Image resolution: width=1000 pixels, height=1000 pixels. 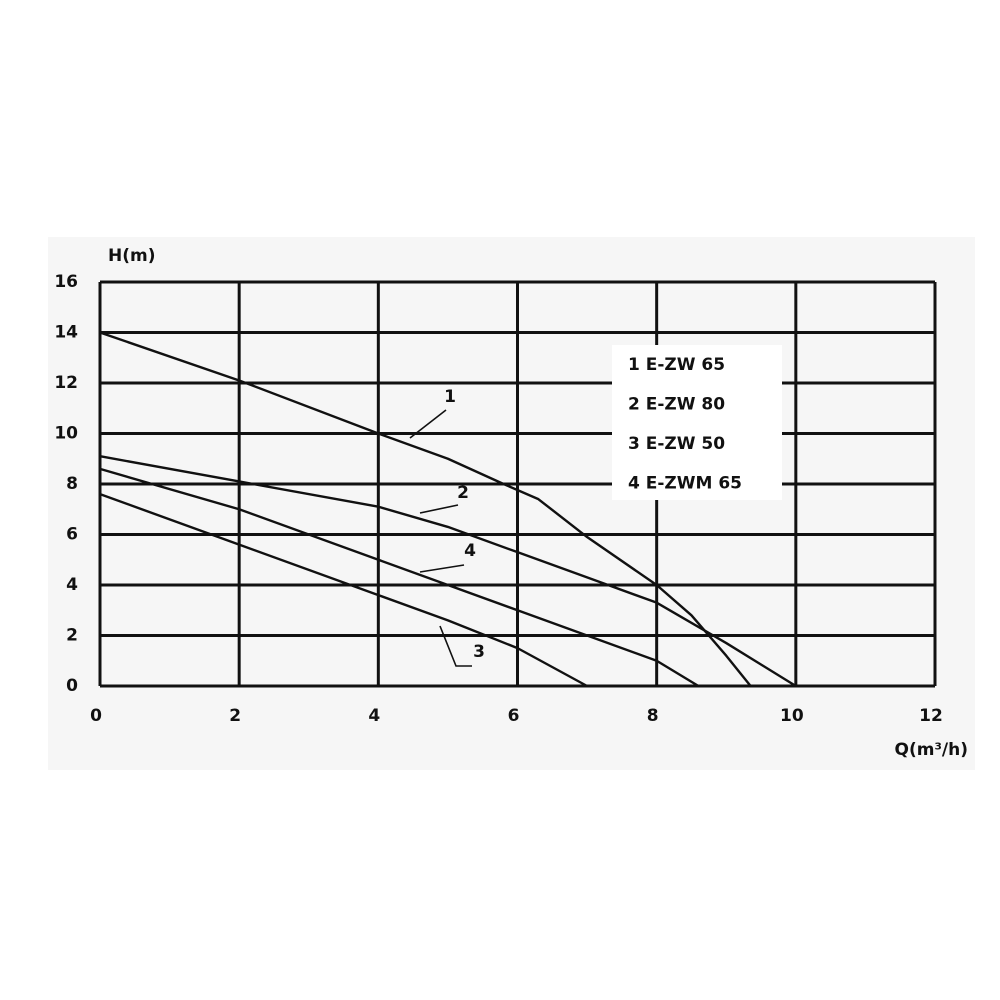 I want to click on y-tick-label: 10, so click(x=66, y=434).